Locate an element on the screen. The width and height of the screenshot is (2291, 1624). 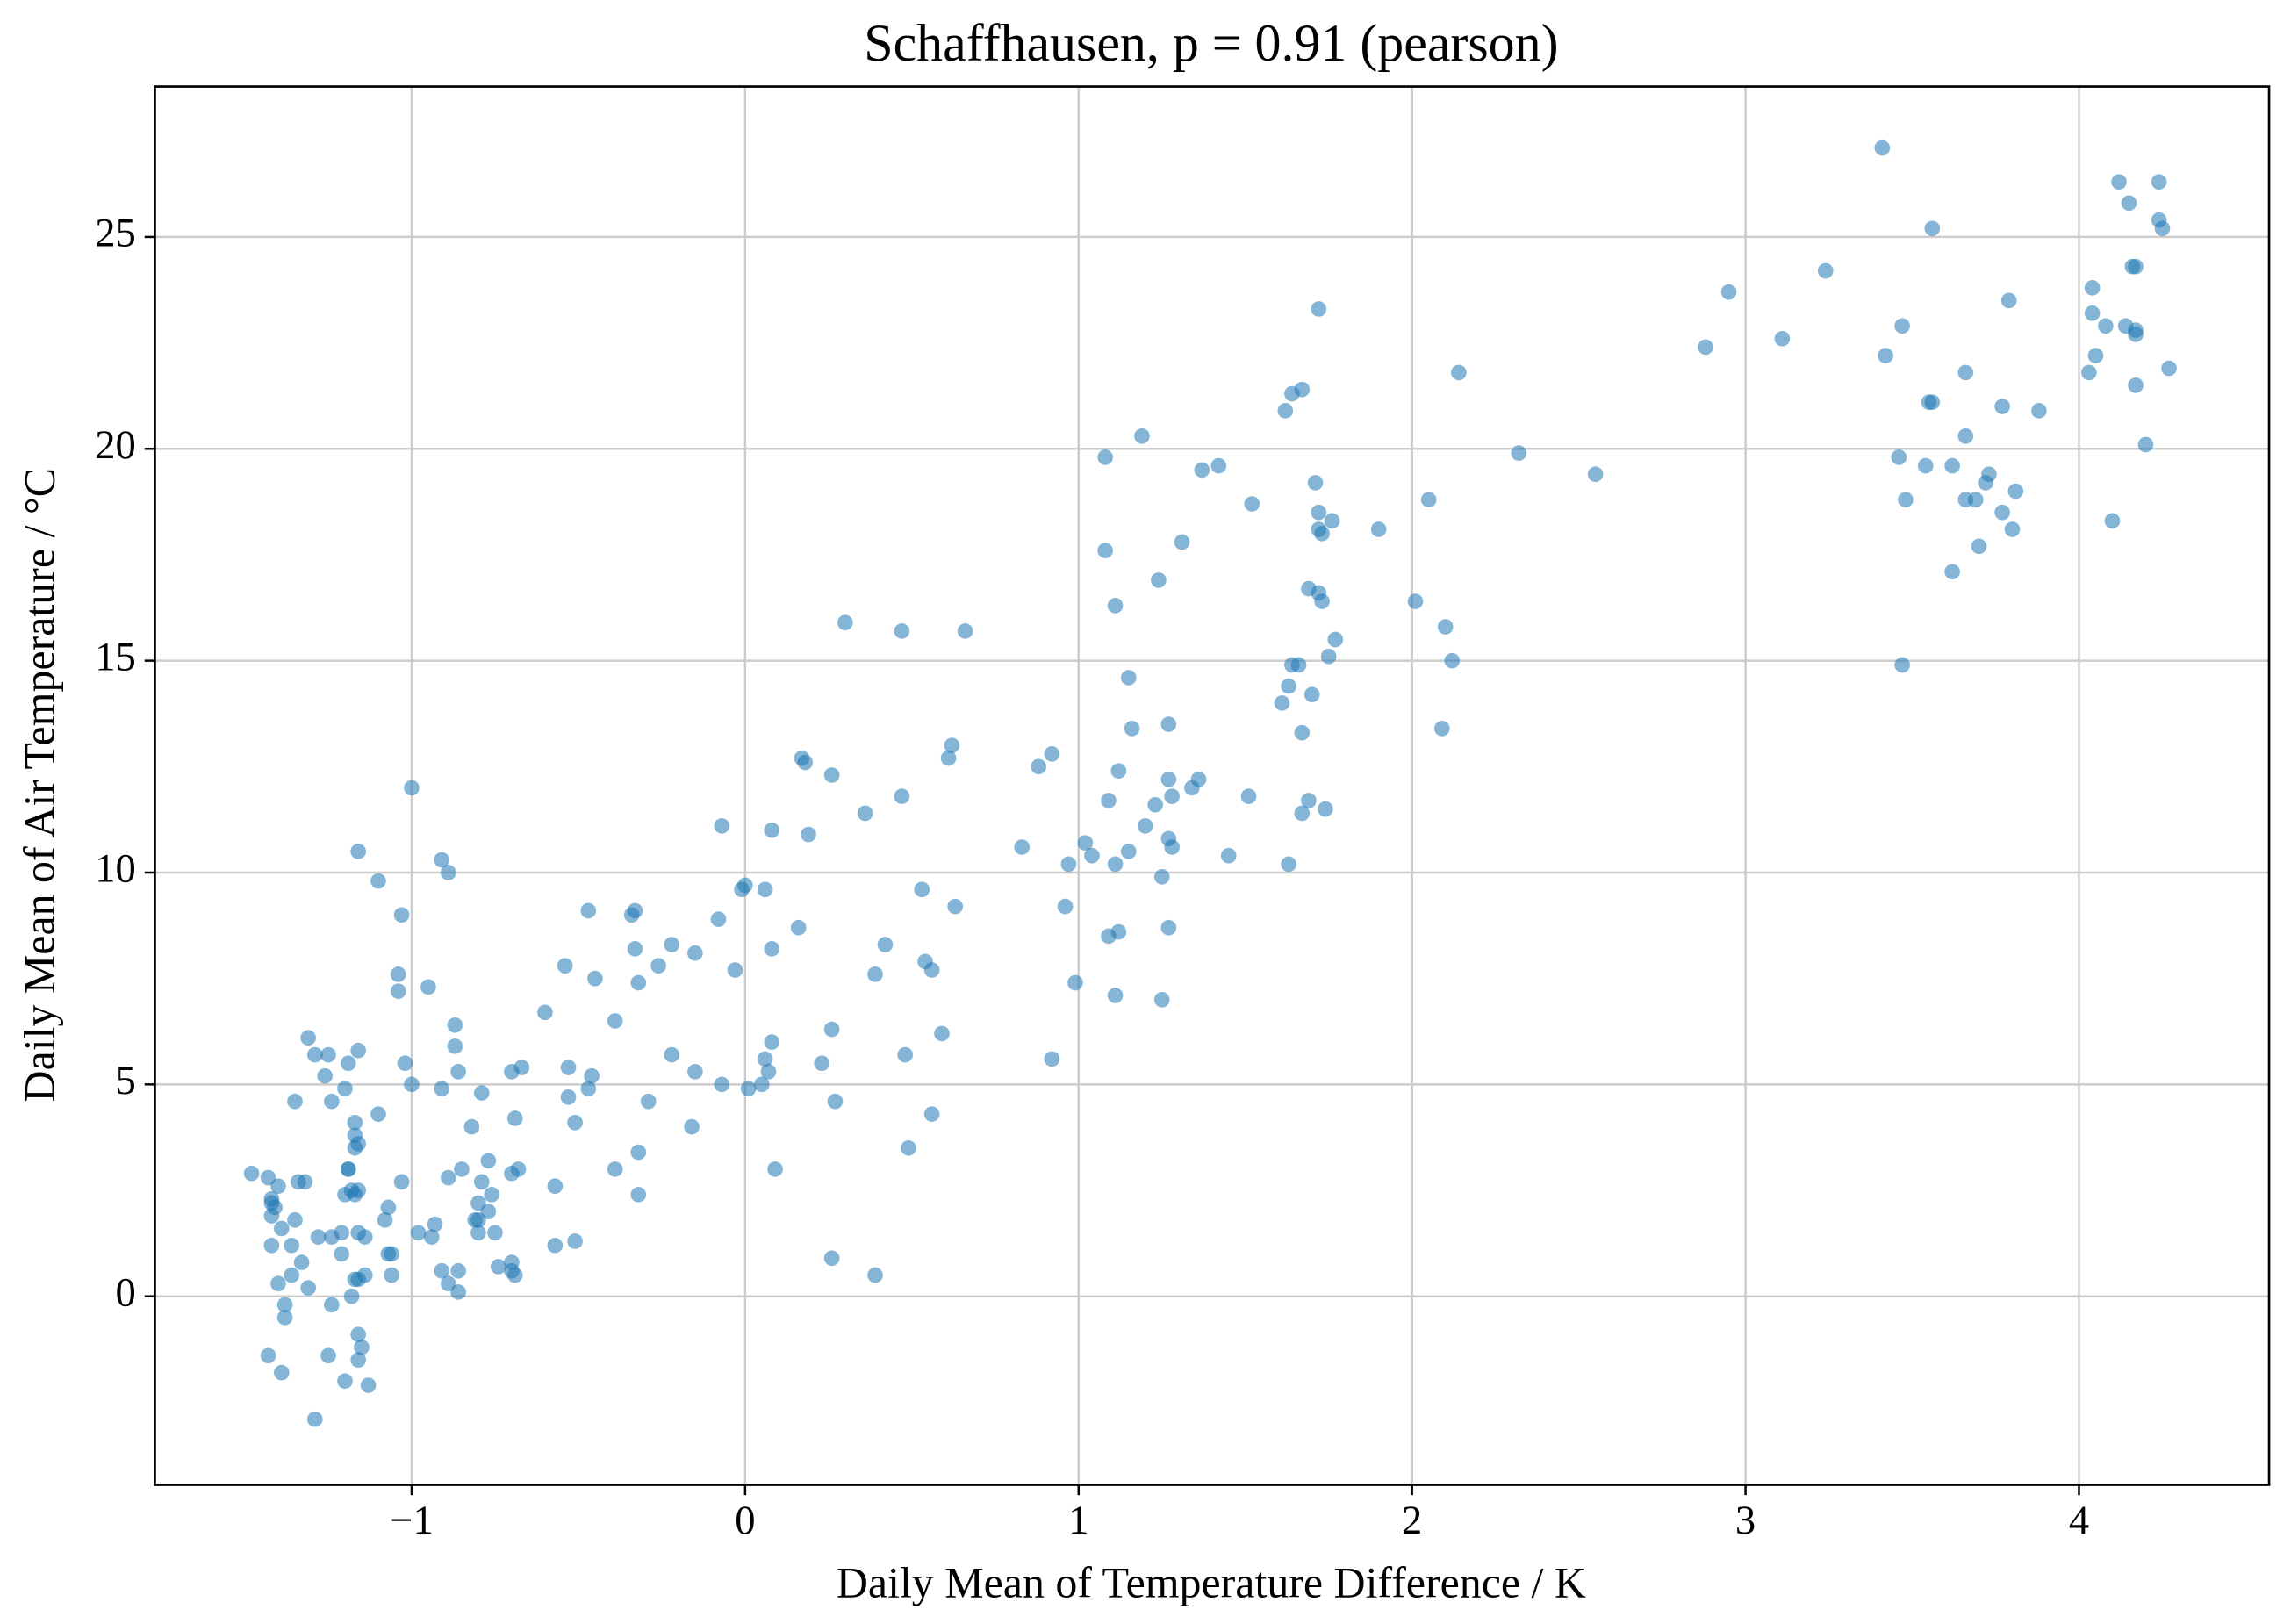
x-tick-label: −1 is located at coordinates (412, 1521).